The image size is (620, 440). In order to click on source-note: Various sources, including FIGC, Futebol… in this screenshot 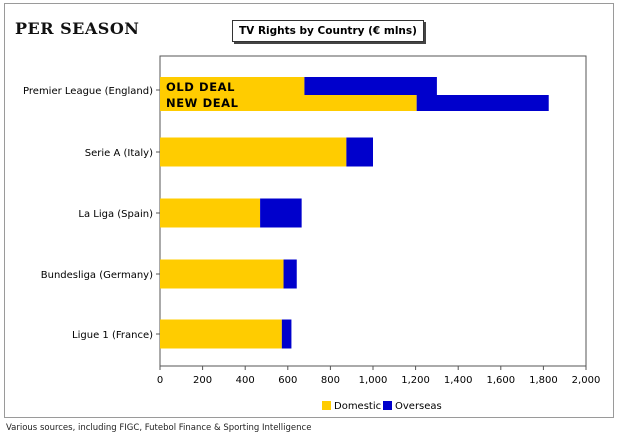, I will do `click(159, 428)`.